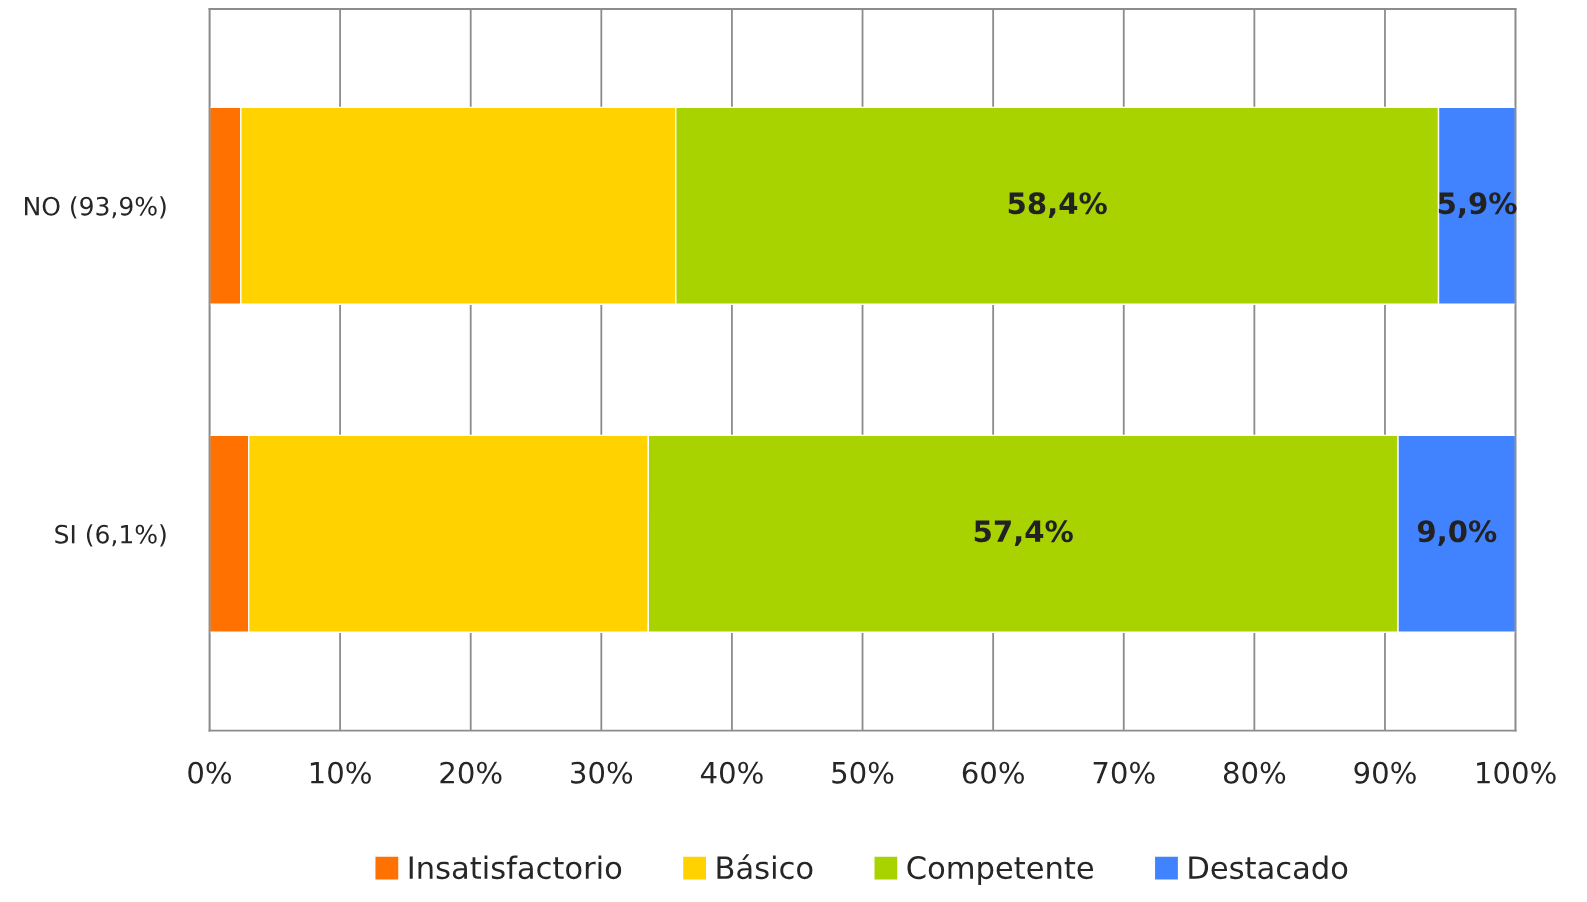 The height and width of the screenshot is (902, 1587). I want to click on x-tick-label: 70%, so click(1124, 772).